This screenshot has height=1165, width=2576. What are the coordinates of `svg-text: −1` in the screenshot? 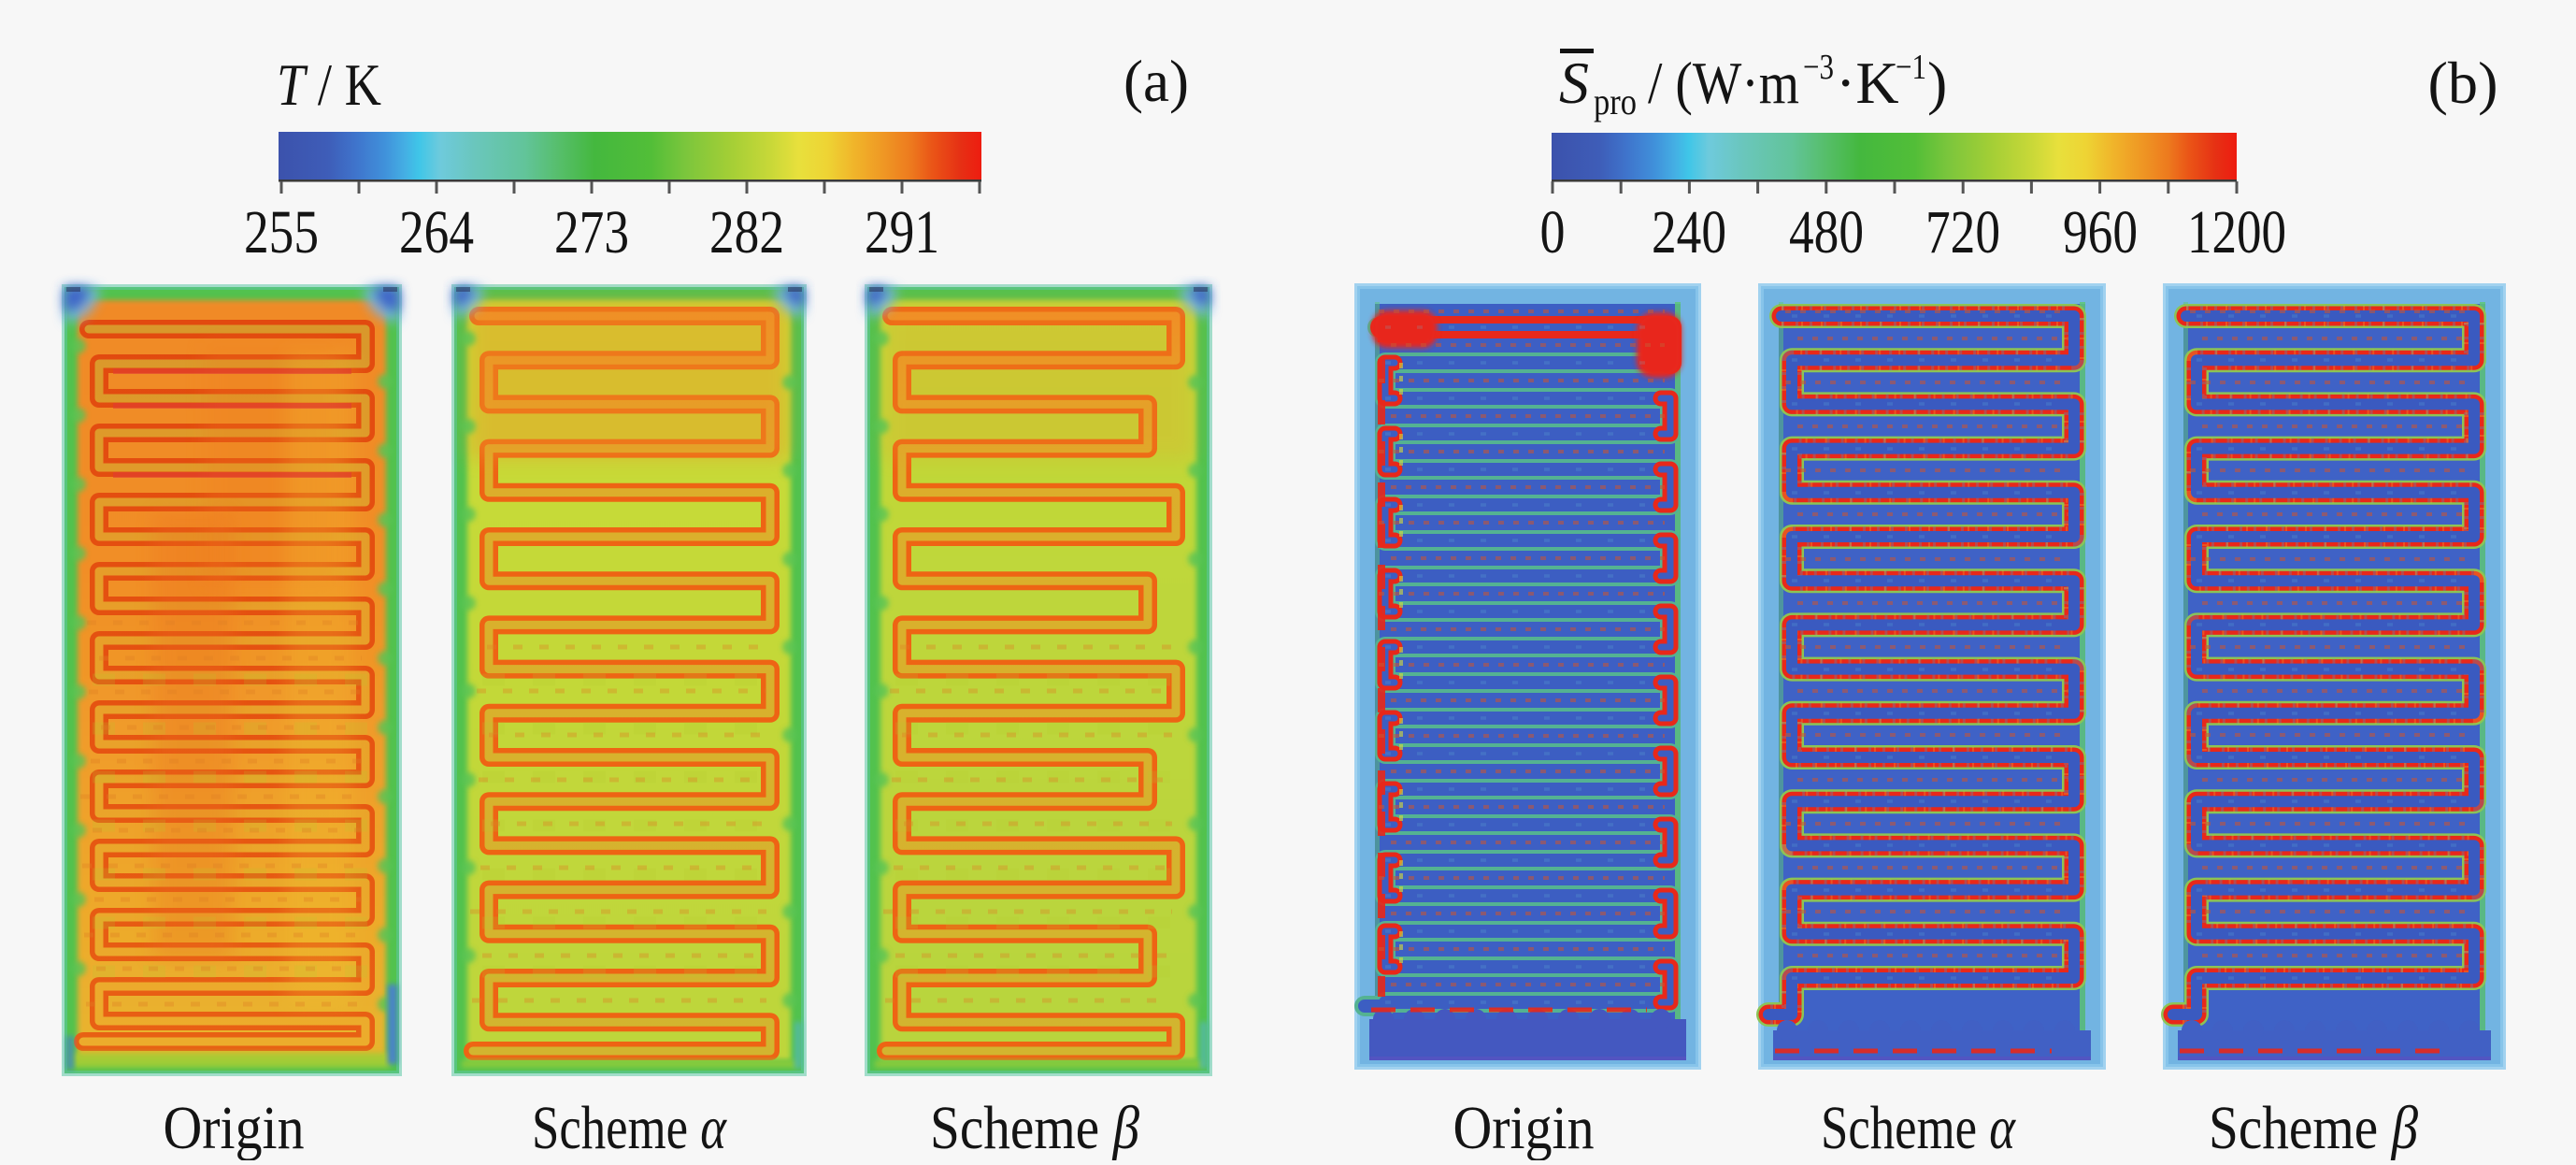 It's located at (1911, 67).